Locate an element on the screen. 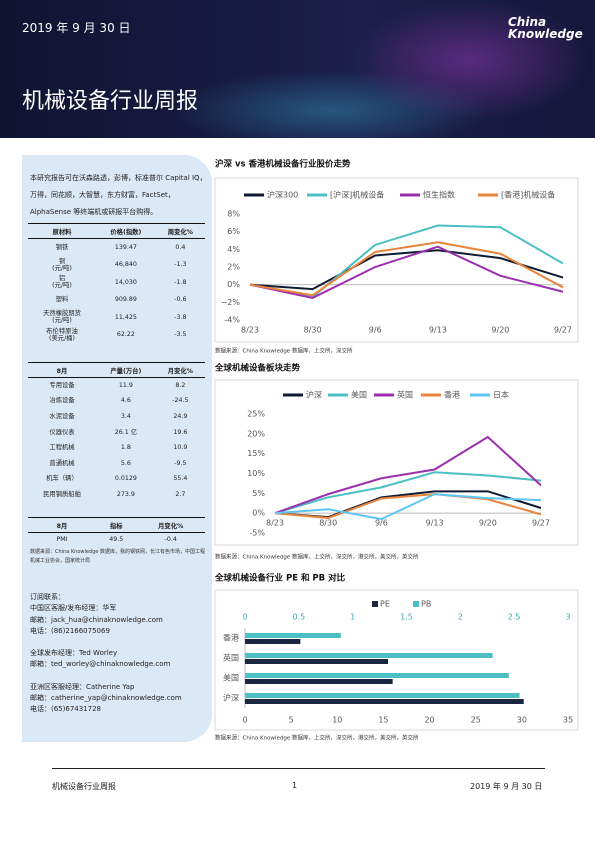 This screenshot has width=595, height=841. footer-right: 2019 年 9 月 30 日 is located at coordinates (506, 786).